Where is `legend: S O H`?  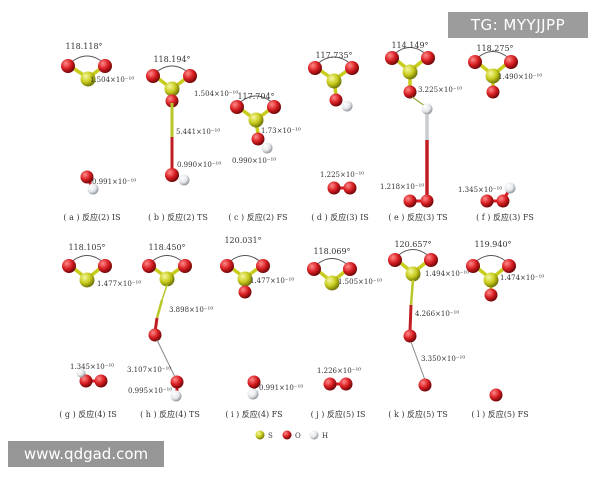 legend: S O H is located at coordinates (291, 435).